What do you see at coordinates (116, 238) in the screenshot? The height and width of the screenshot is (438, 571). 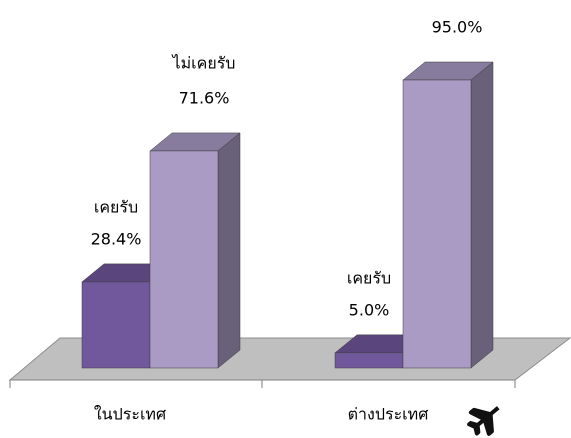 I see `data-label: 28.4%` at bounding box center [116, 238].